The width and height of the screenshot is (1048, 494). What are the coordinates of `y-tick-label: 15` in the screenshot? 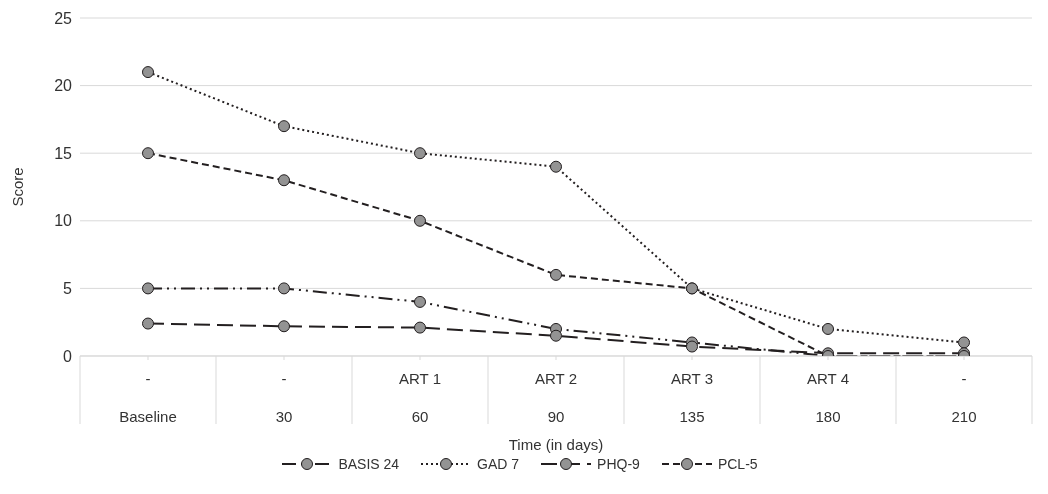 It's located at (63, 153).